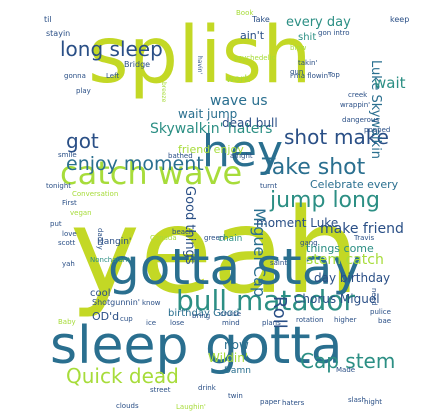 Image resolution: width=439 pixels, height=418 pixels. What do you see at coordinates (252, 35) in the screenshot?
I see `cloud-word: ain't` at bounding box center [252, 35].